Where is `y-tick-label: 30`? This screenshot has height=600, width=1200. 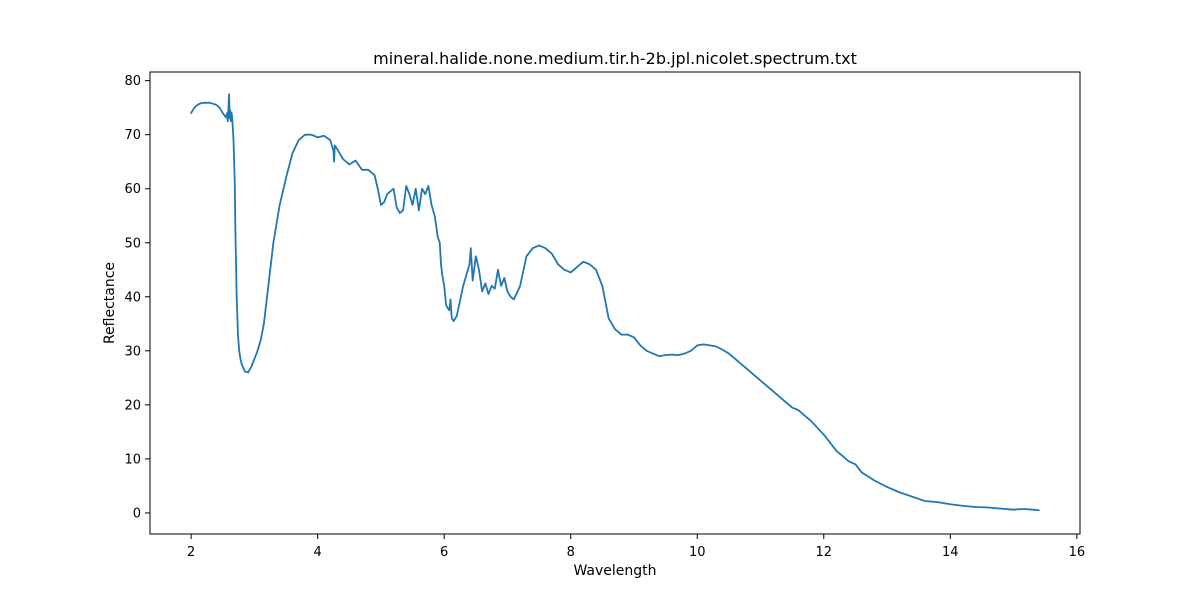 y-tick-label: 30 is located at coordinates (132, 351).